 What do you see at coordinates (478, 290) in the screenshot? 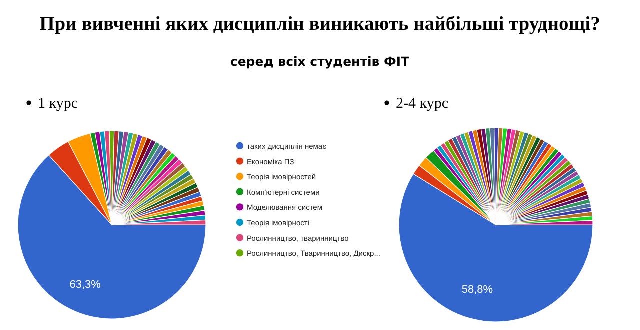
I see `data-label: 58,8%` at bounding box center [478, 290].